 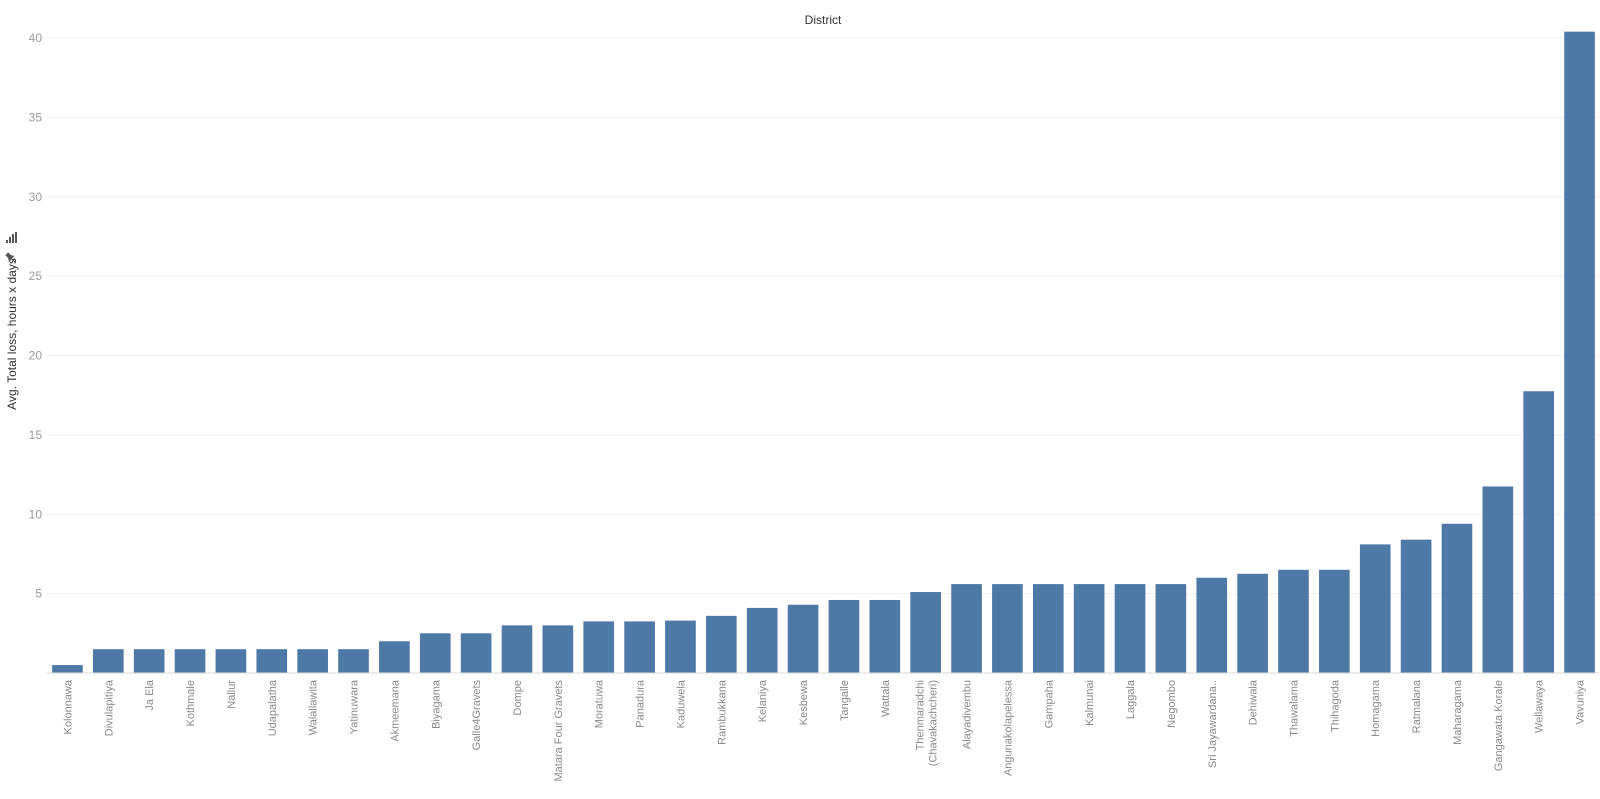 I want to click on x-tick-label: Kolonnawa, so click(x=68, y=706).